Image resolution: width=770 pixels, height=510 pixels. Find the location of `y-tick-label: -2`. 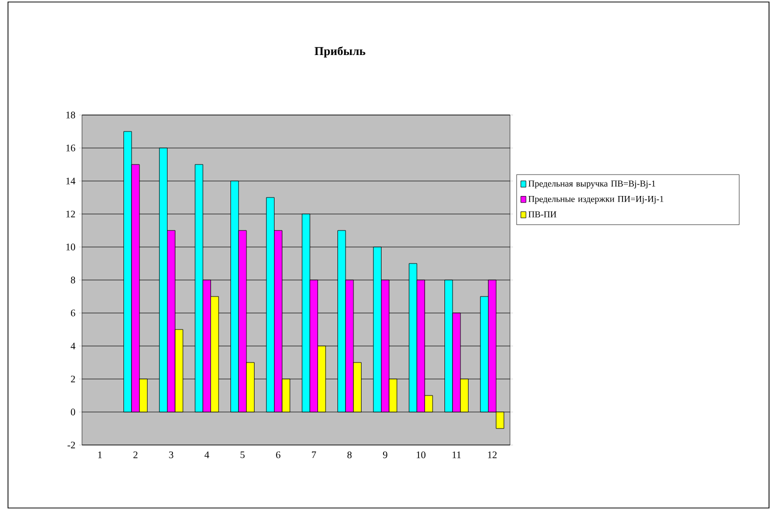

y-tick-label: -2 is located at coordinates (71, 445).